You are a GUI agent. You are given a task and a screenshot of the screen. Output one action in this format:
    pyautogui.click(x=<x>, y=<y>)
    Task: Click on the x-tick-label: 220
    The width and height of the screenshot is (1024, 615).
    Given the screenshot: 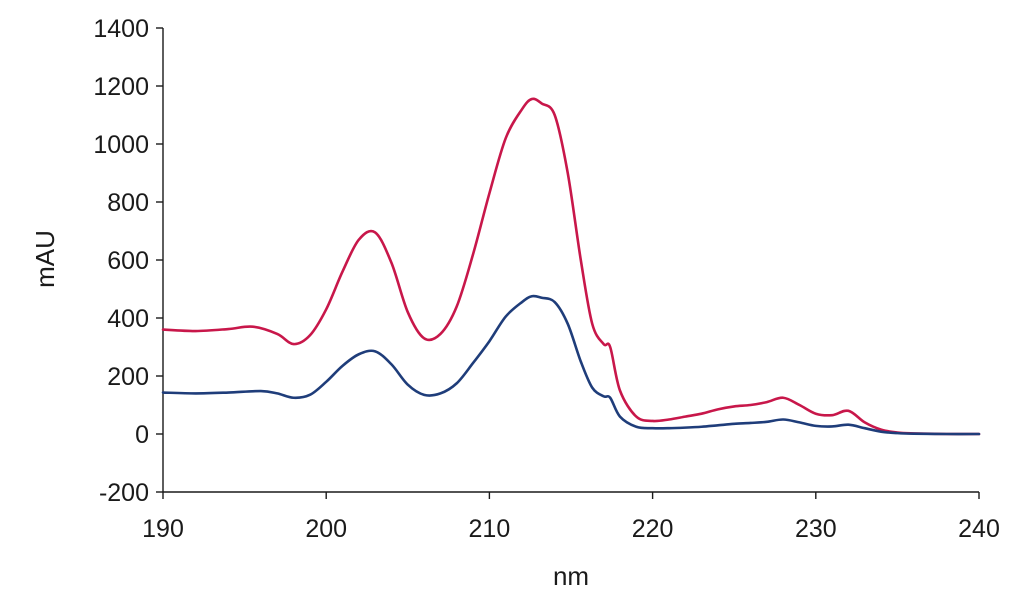 What is the action you would take?
    pyautogui.click(x=653, y=529)
    